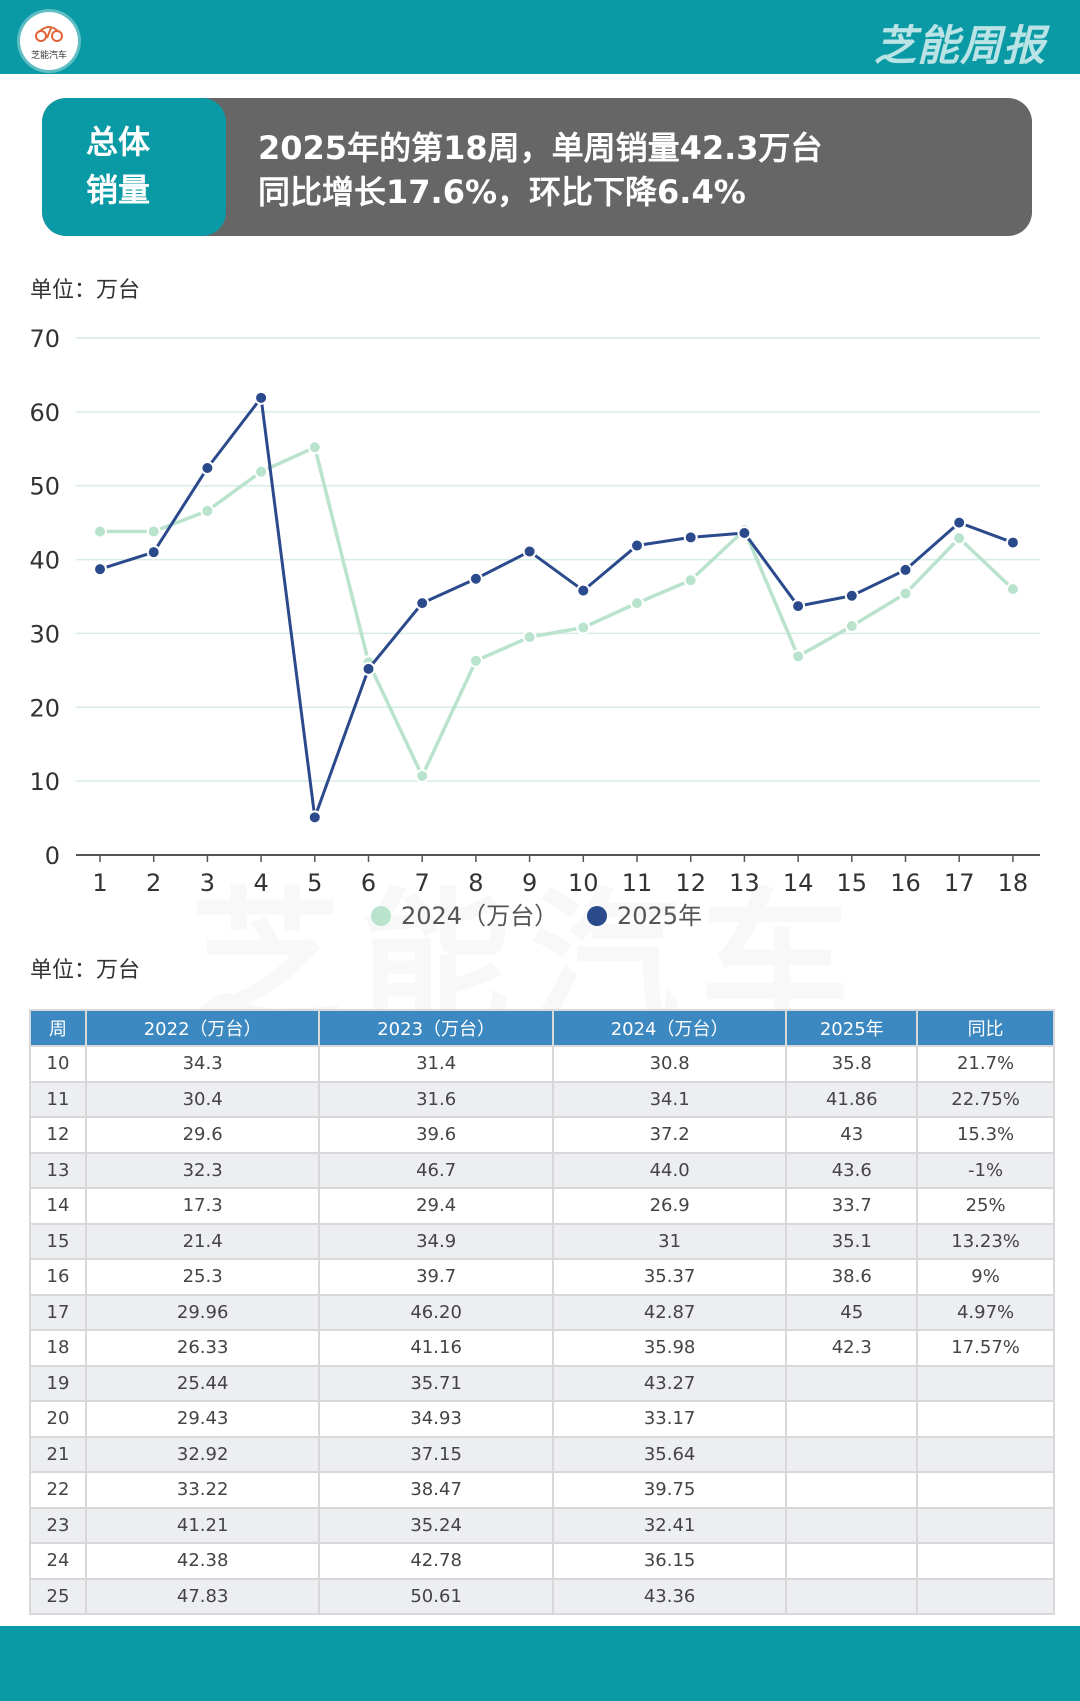 Image resolution: width=1080 pixels, height=1701 pixels. What do you see at coordinates (905, 883) in the screenshot?
I see `x-tick-label: 16` at bounding box center [905, 883].